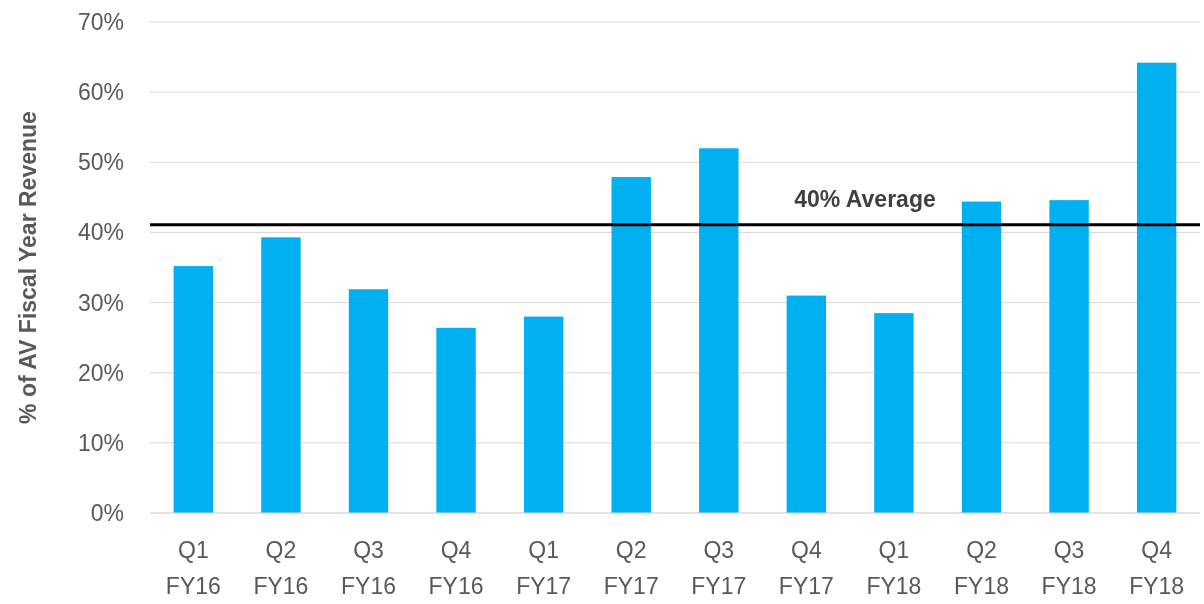 The height and width of the screenshot is (604, 1204). I want to click on y-axis-title: % of AV Fiscal Year Revenue, so click(28, 267).